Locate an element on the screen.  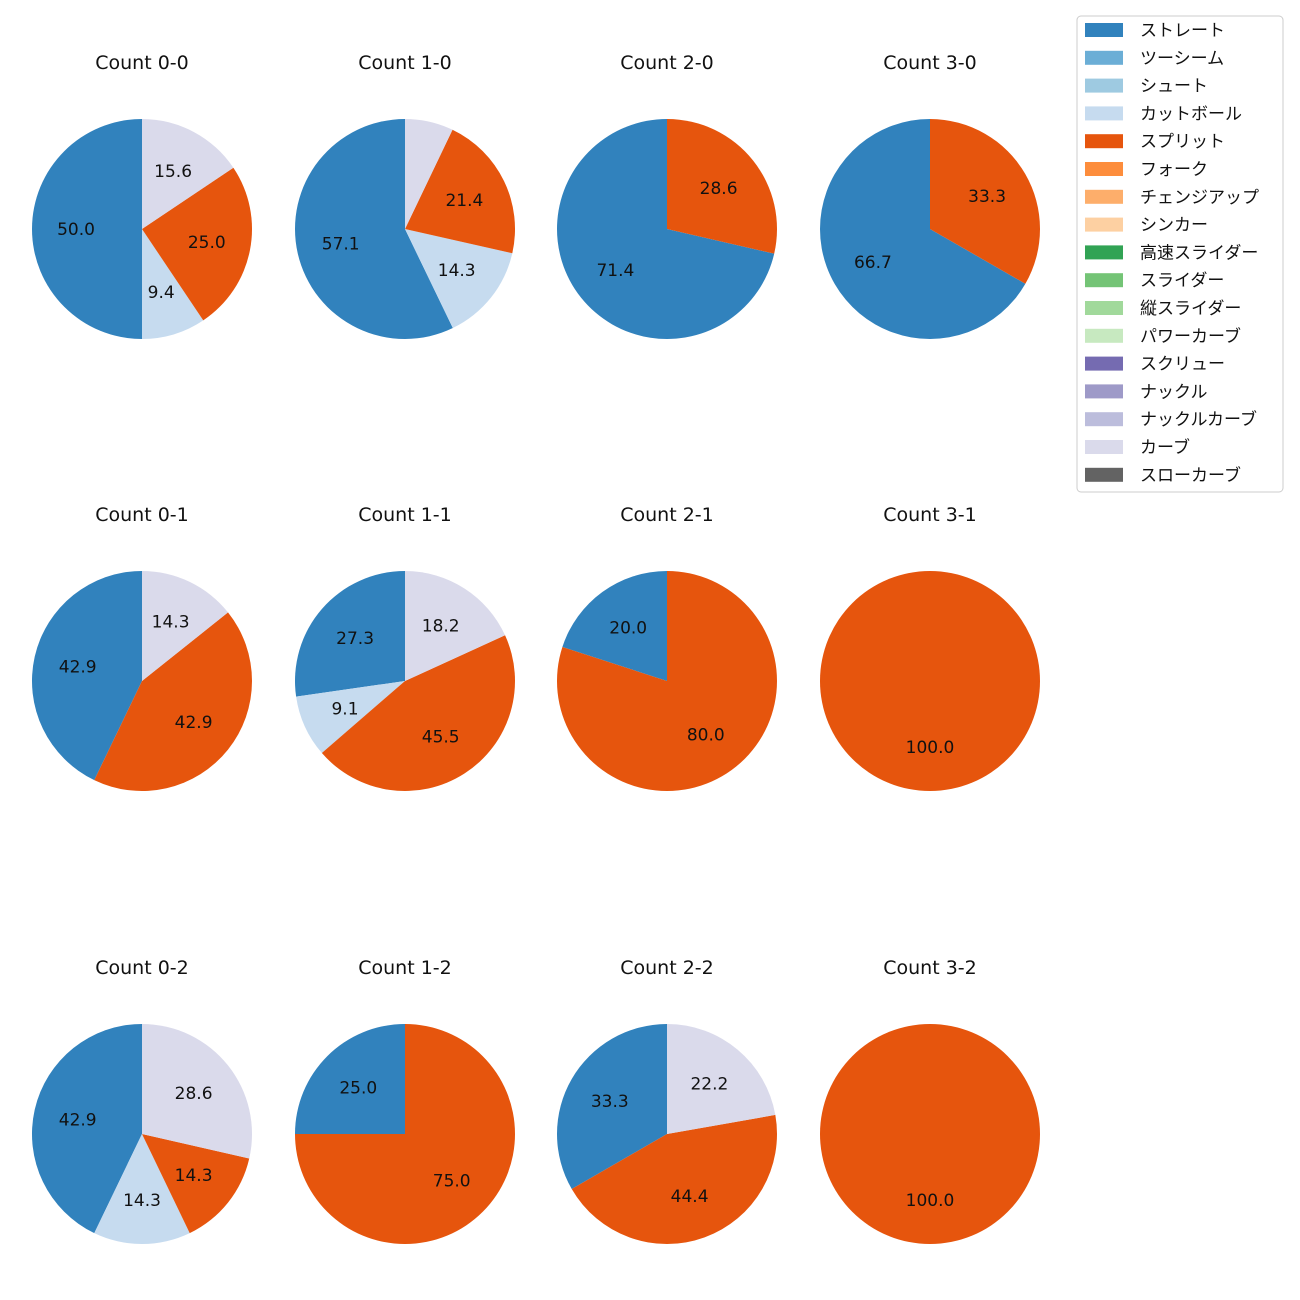
slice-label: 22.2 is located at coordinates (709, 1084).